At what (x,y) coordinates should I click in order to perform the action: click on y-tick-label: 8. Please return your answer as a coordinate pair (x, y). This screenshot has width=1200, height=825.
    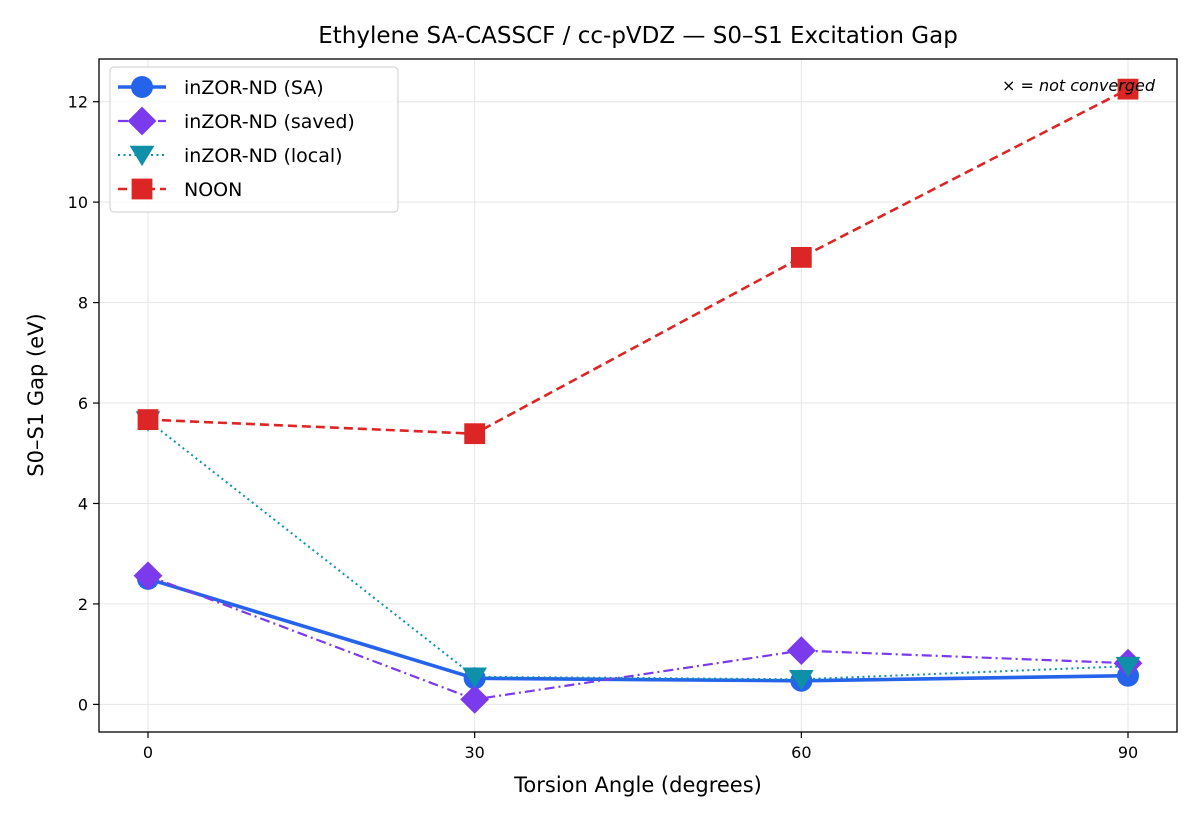
    Looking at the image, I should click on (83, 303).